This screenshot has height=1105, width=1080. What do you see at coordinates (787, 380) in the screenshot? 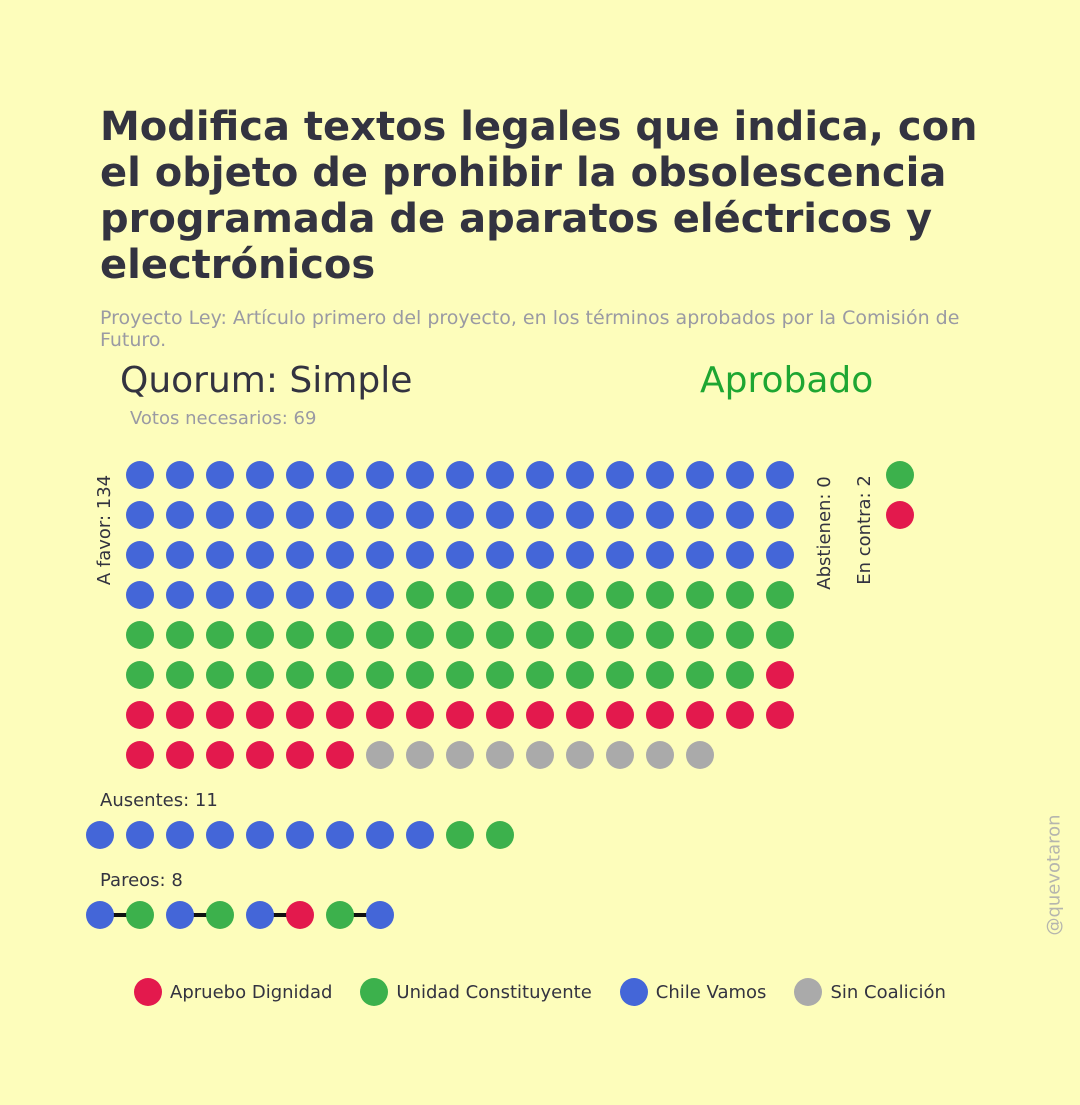
I see `result-label: Aprobado` at bounding box center [787, 380].